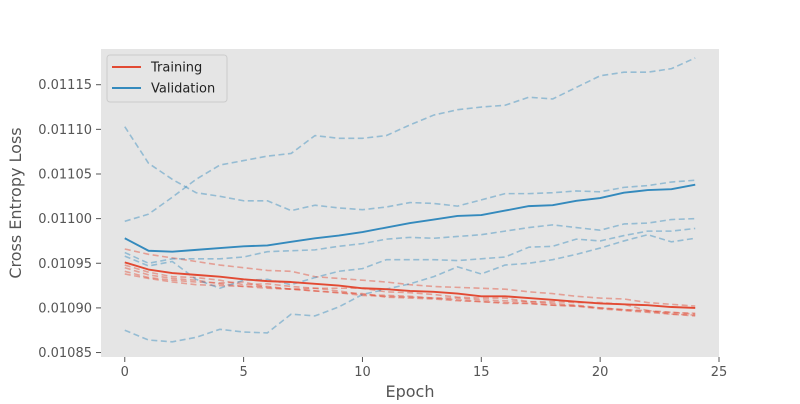 This screenshot has width=800, height=404. I want to click on series-line-validation, so click(410, 218).